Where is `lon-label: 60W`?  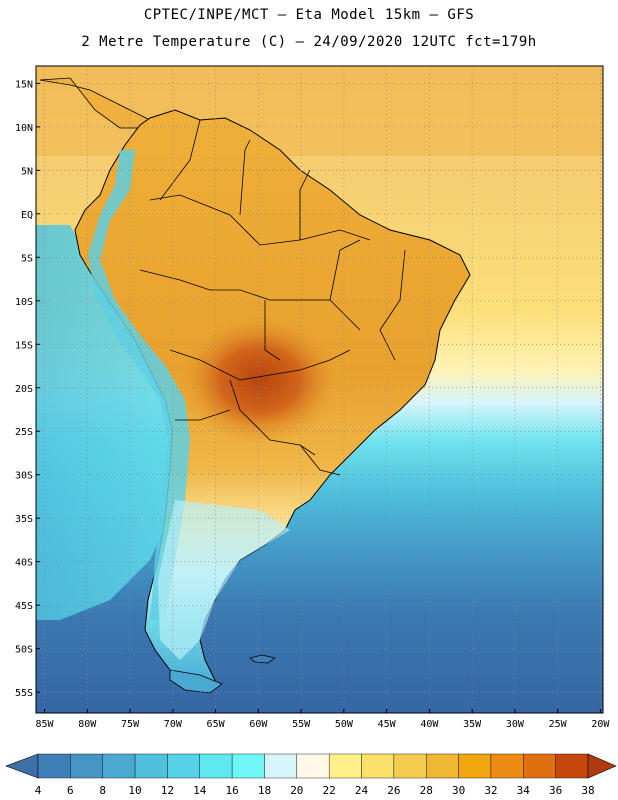 lon-label: 60W is located at coordinates (258, 724).